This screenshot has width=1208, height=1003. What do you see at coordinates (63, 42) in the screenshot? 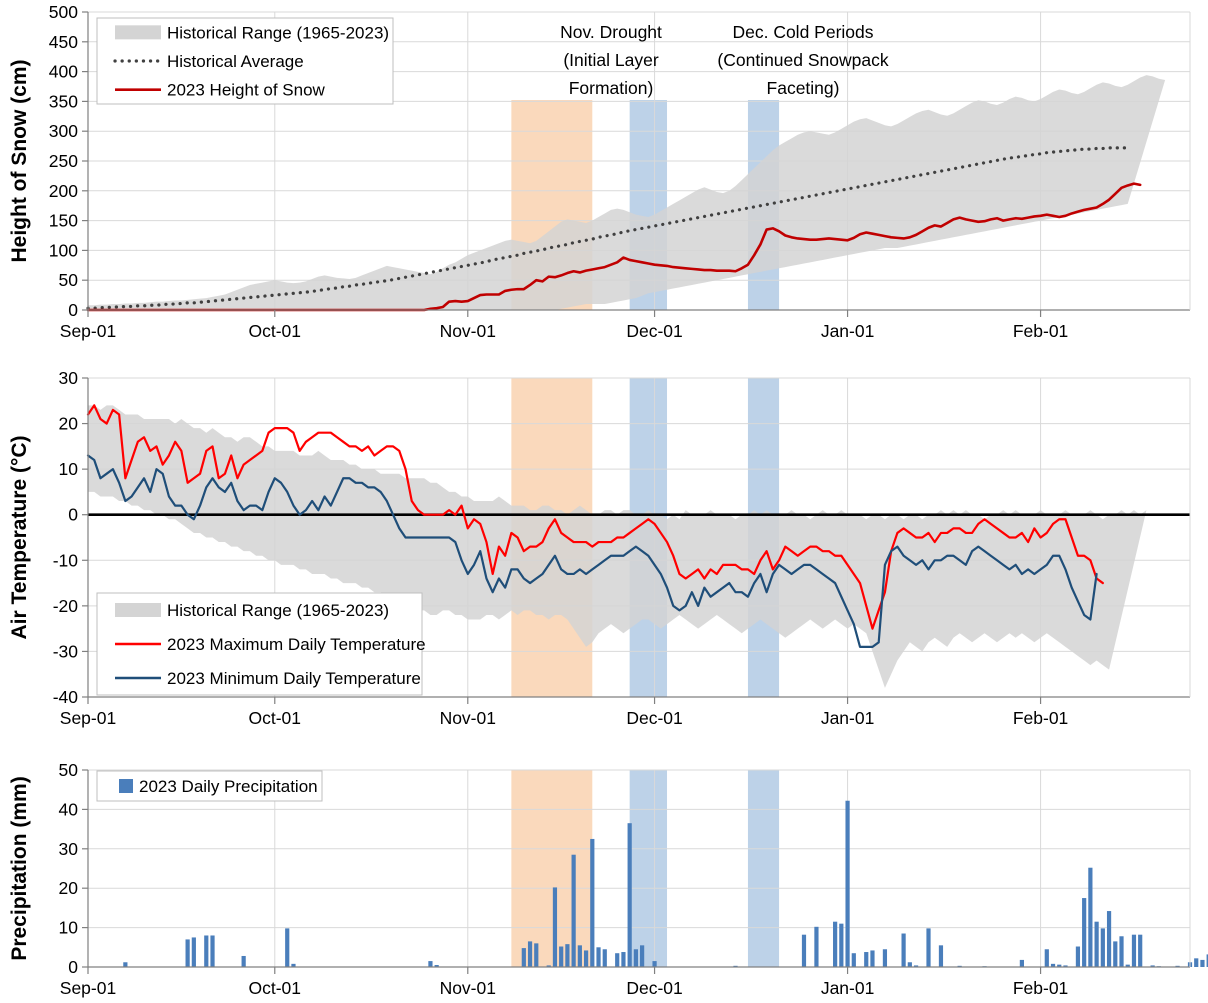
I see `y-tick-label: 450` at bounding box center [63, 42].